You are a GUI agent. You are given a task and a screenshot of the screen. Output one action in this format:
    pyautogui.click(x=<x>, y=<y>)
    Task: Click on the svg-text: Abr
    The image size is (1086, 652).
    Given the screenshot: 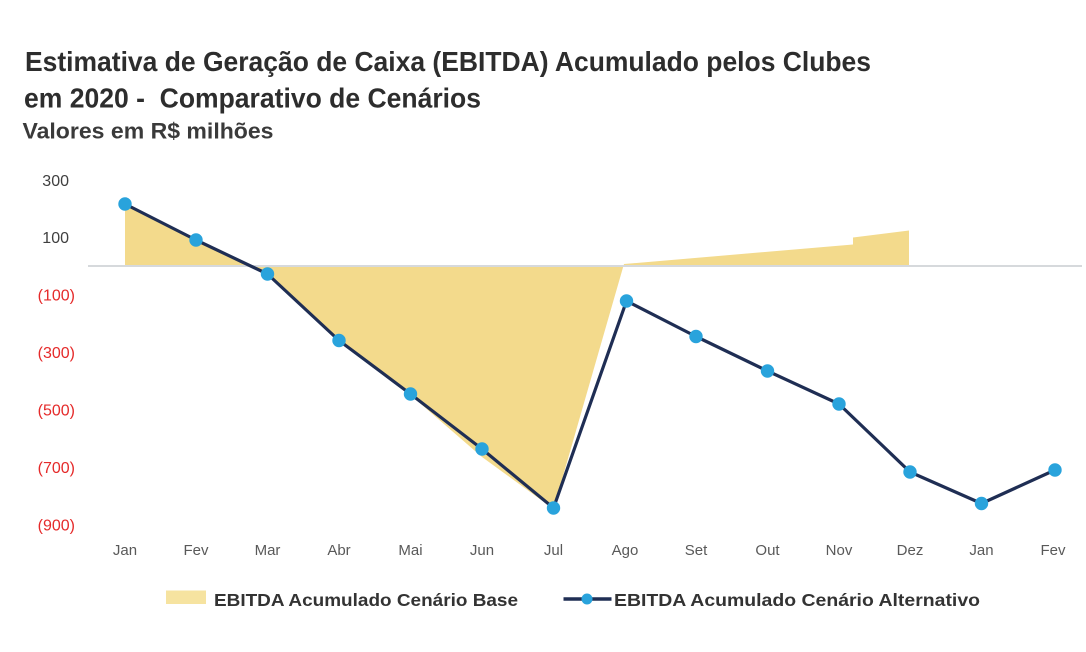 What is the action you would take?
    pyautogui.click(x=338, y=550)
    